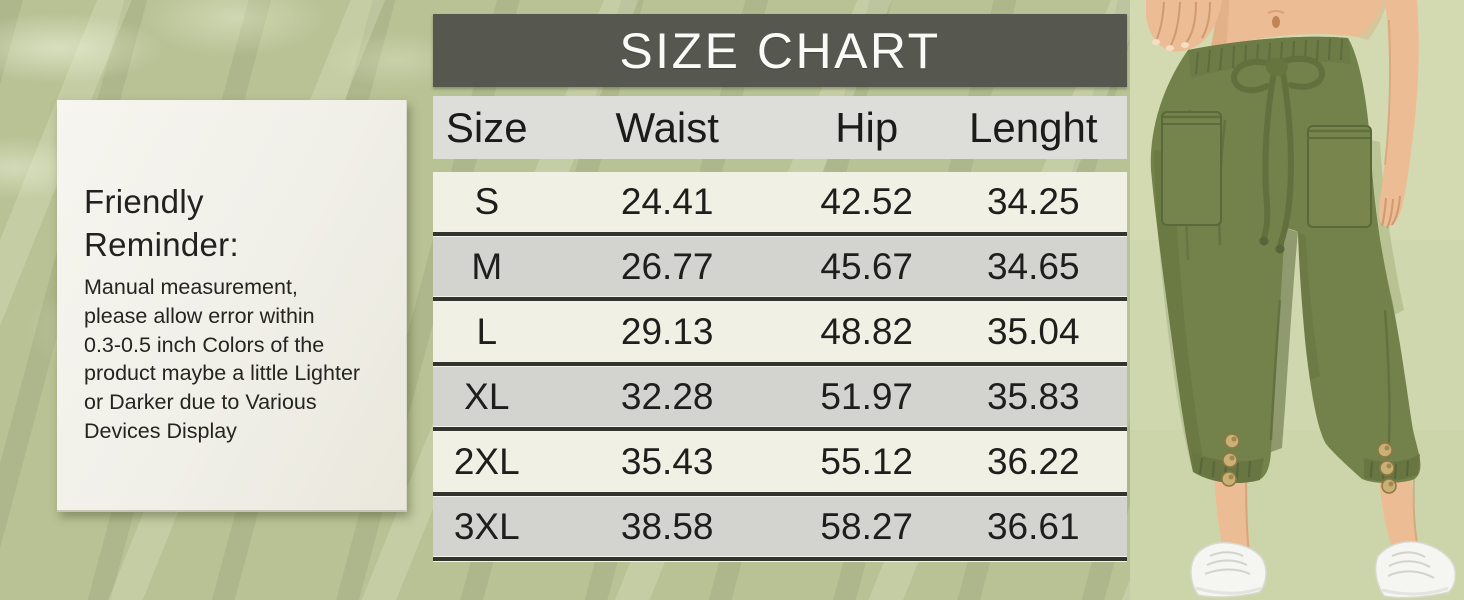 This screenshot has width=1464, height=600. I want to click on size-chart-title: SIZE CHART, so click(780, 50).